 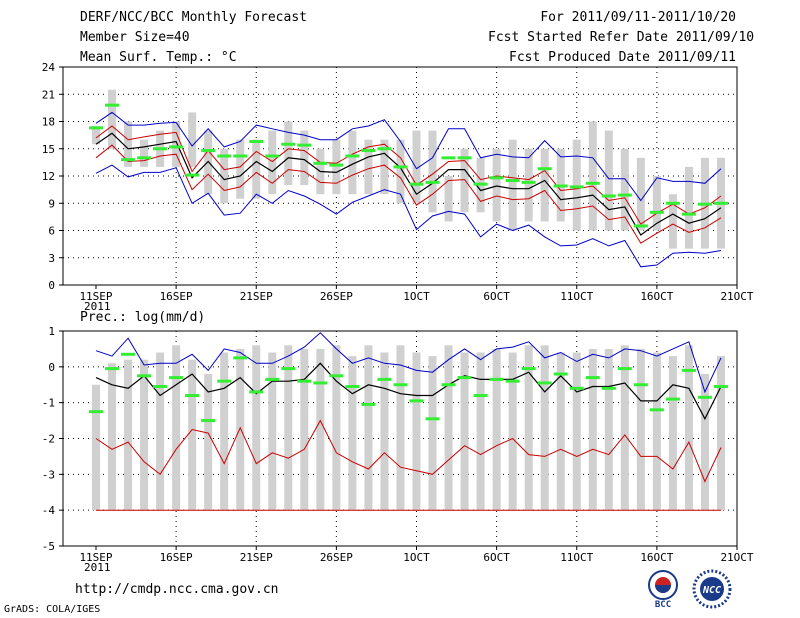 I want to click on bcc-logo-text: BCC, so click(x=663, y=604).